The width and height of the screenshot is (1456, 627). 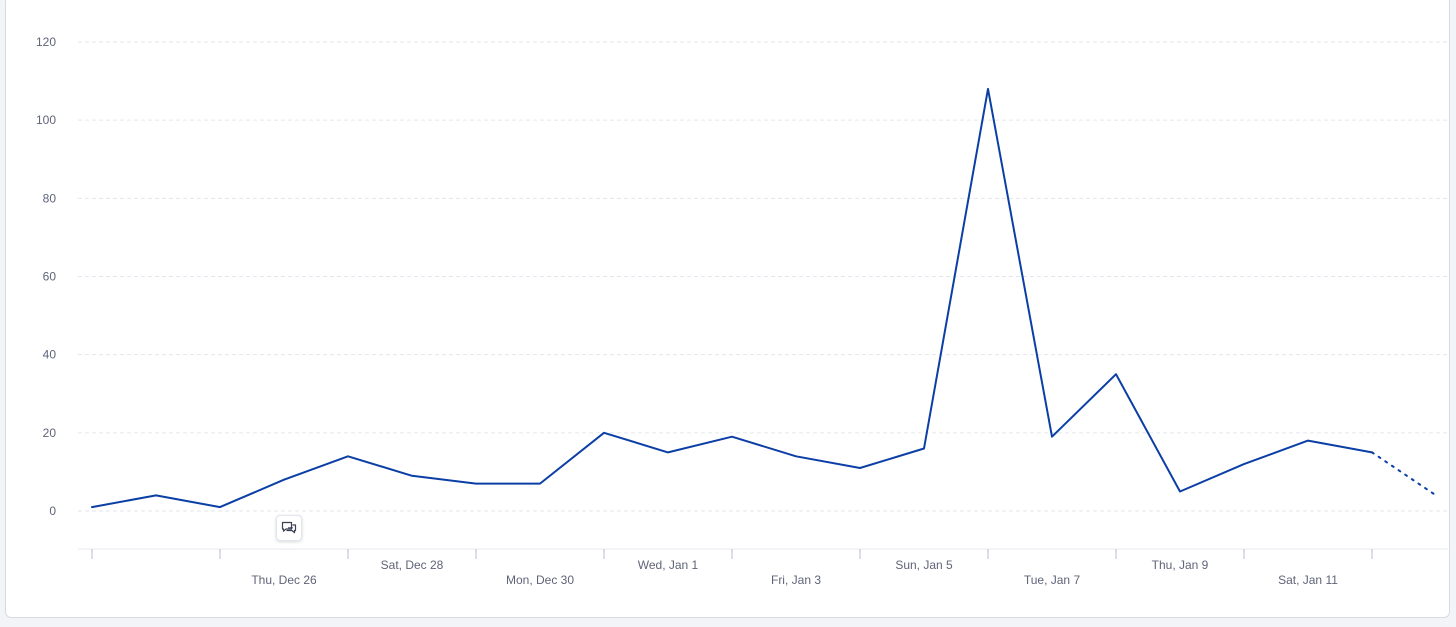 What do you see at coordinates (540, 580) in the screenshot?
I see `x-tick-label: Mon, Dec 30` at bounding box center [540, 580].